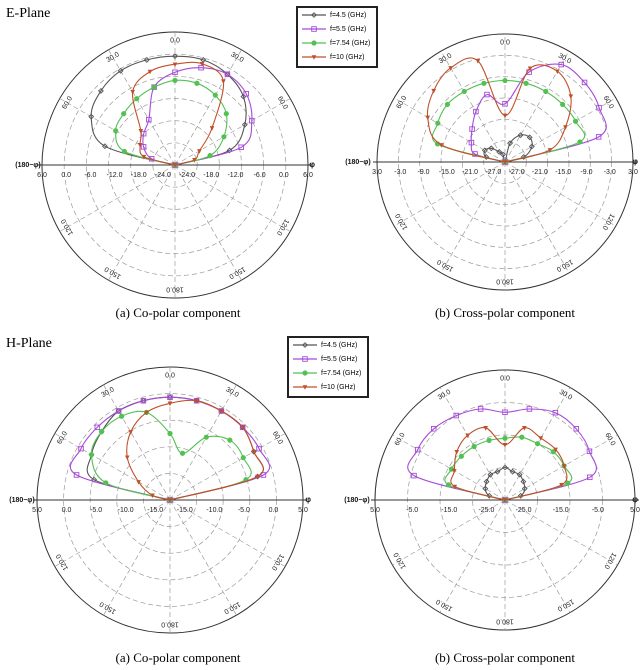  What do you see at coordinates (308, 175) in the screenshot?
I see `radial-tick-label: 6.0` at bounding box center [308, 175].